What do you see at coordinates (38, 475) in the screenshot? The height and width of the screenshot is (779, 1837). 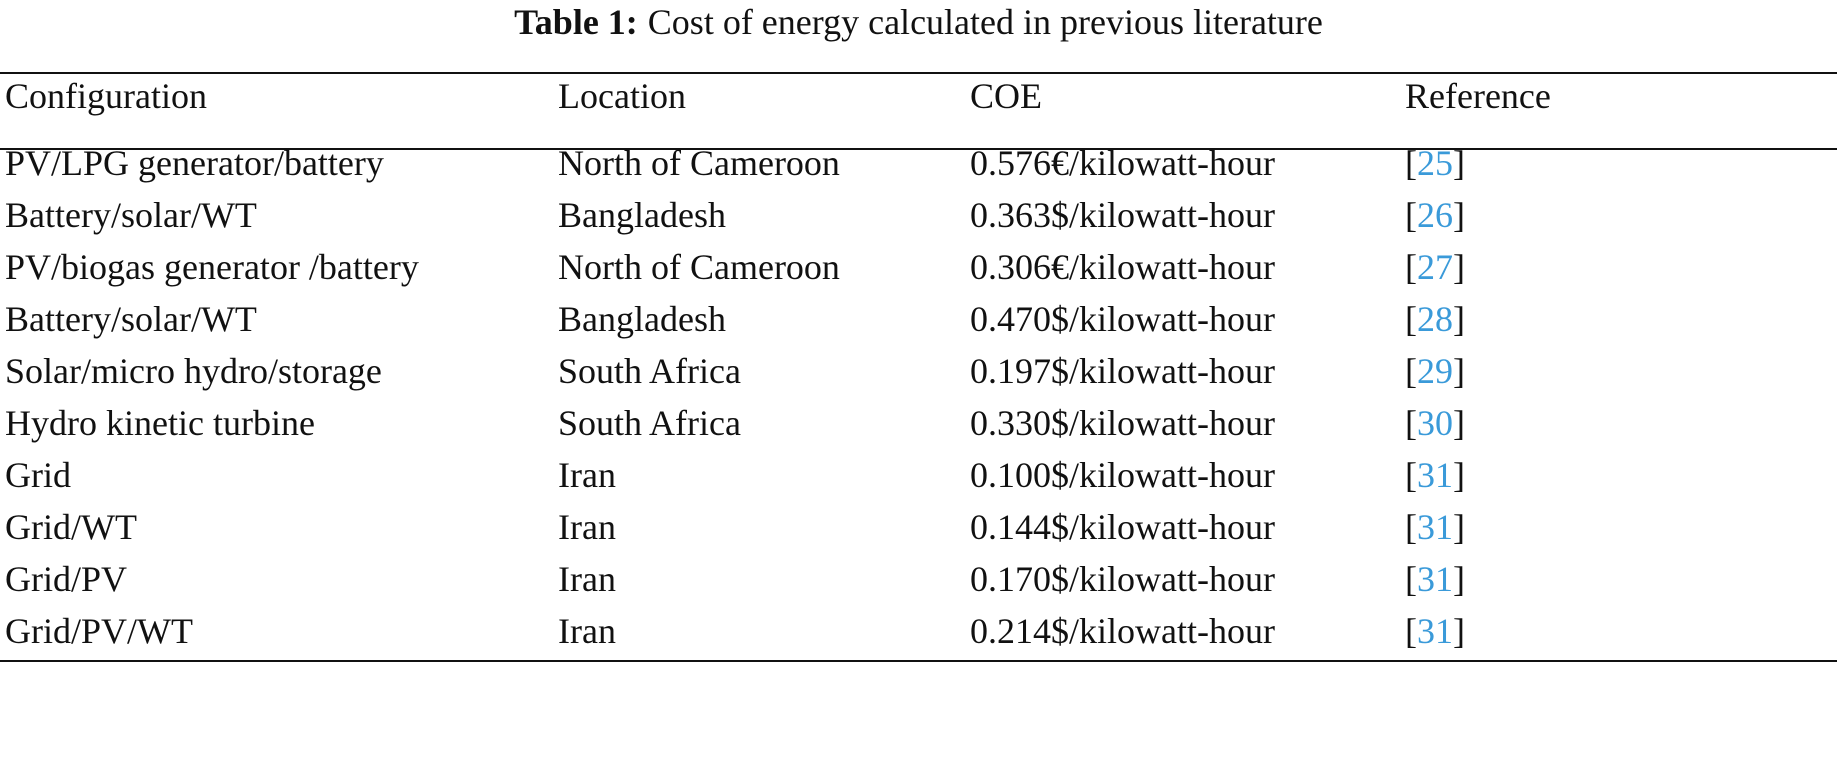 I see `cell-configuration: Grid` at bounding box center [38, 475].